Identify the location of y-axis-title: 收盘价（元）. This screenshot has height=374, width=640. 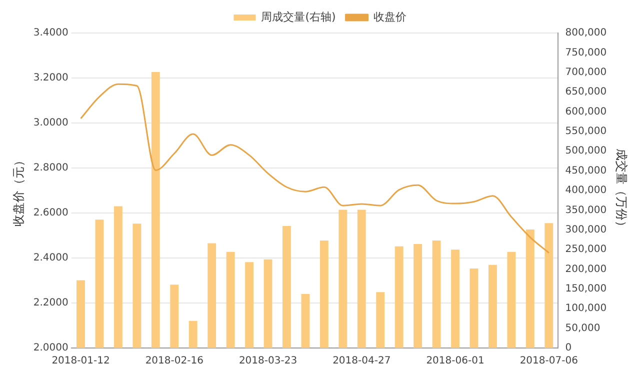
(18, 190).